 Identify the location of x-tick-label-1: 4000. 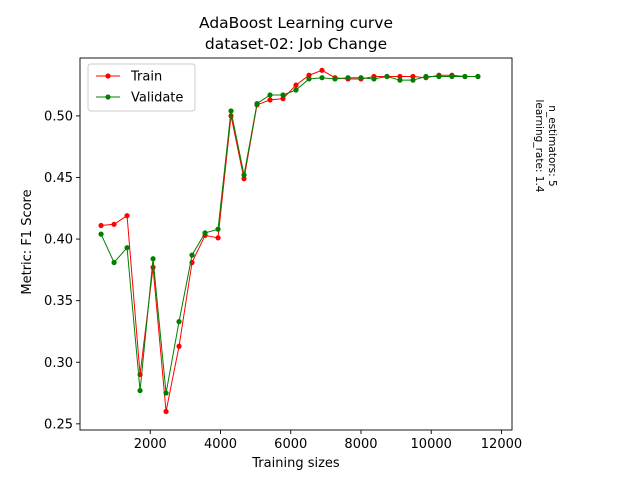
(220, 444).